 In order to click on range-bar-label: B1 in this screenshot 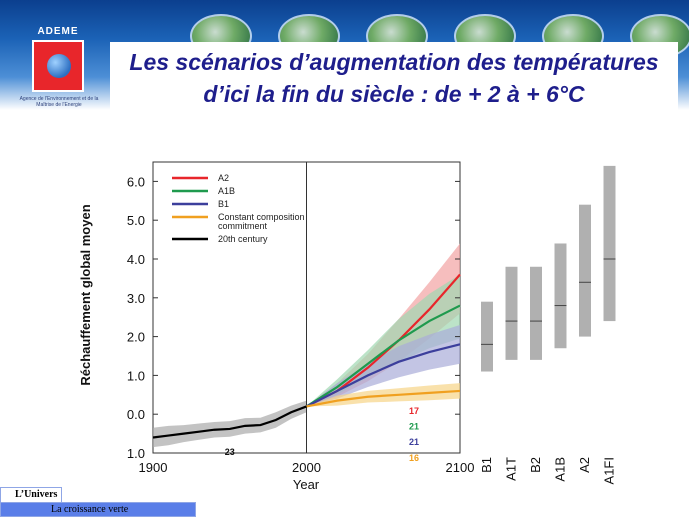, I will do `click(486, 465)`.